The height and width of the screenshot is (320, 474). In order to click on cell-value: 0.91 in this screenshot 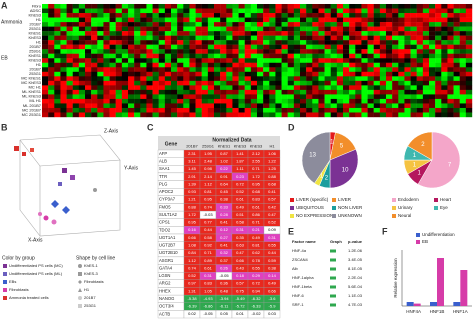, I will do `click(224, 176)`.